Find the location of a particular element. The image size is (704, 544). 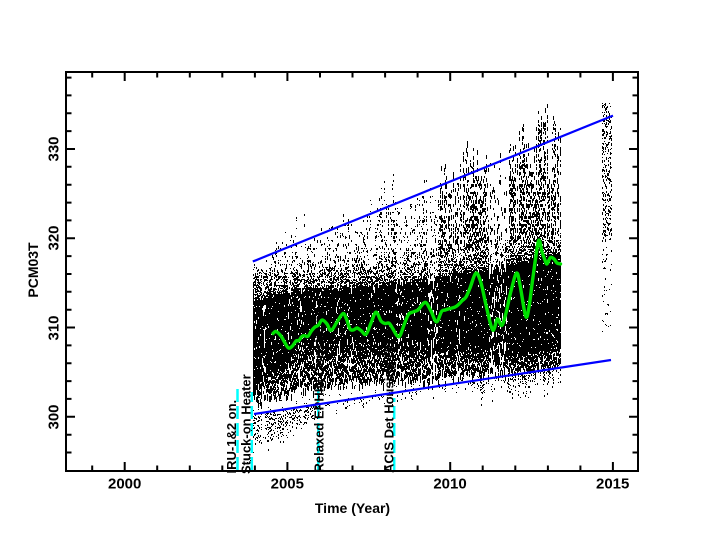

svg-text: 320 is located at coordinates (54, 237).